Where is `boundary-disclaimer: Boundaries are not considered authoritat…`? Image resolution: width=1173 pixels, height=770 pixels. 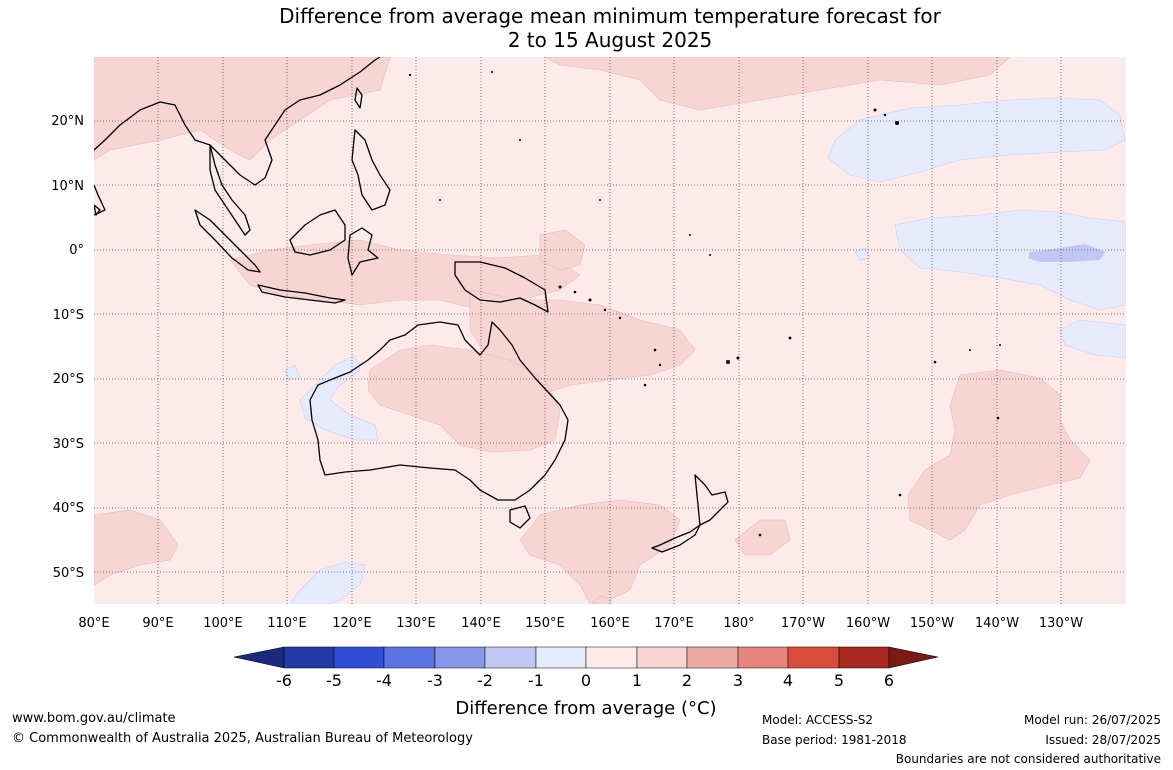 boundary-disclaimer: Boundaries are not considered authoritat… is located at coordinates (1028, 759).